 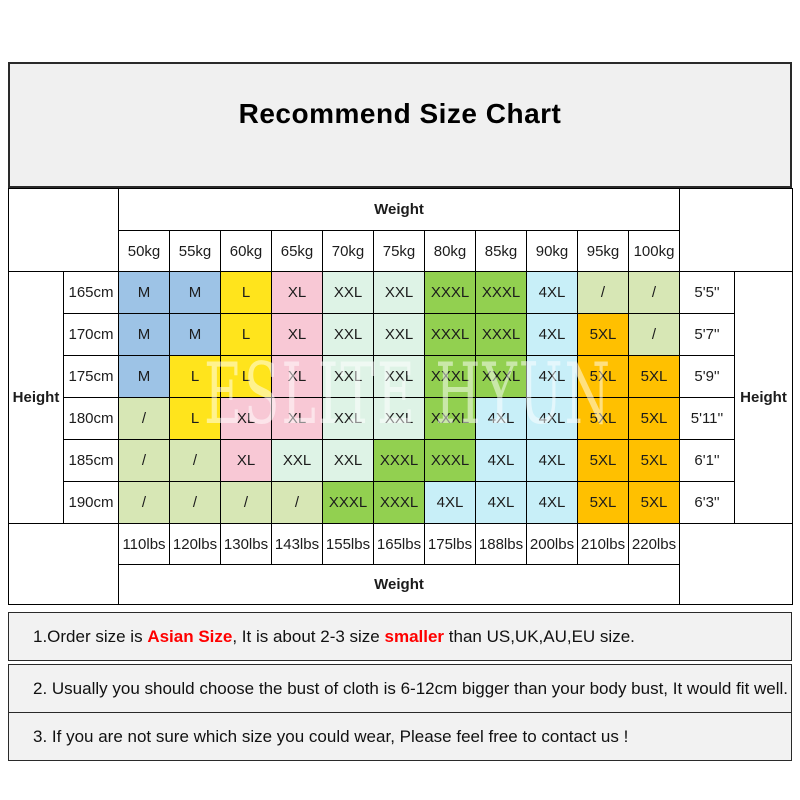 I want to click on lbs-label: 210lbs, so click(x=603, y=544).